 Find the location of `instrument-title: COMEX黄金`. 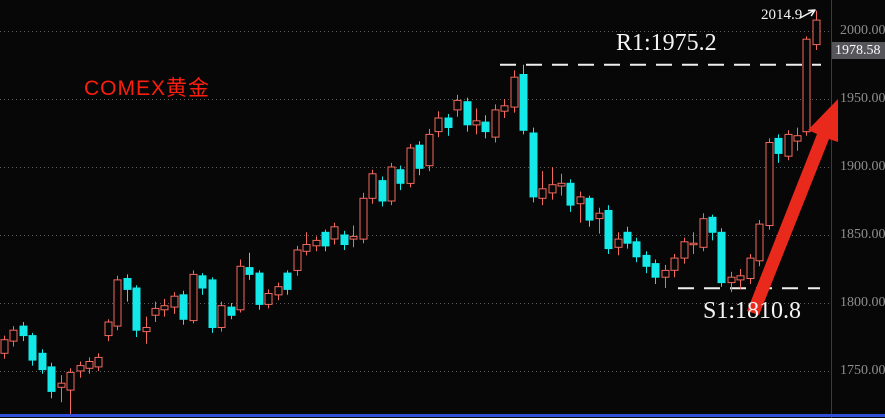

instrument-title: COMEX黄金 is located at coordinates (147, 88).